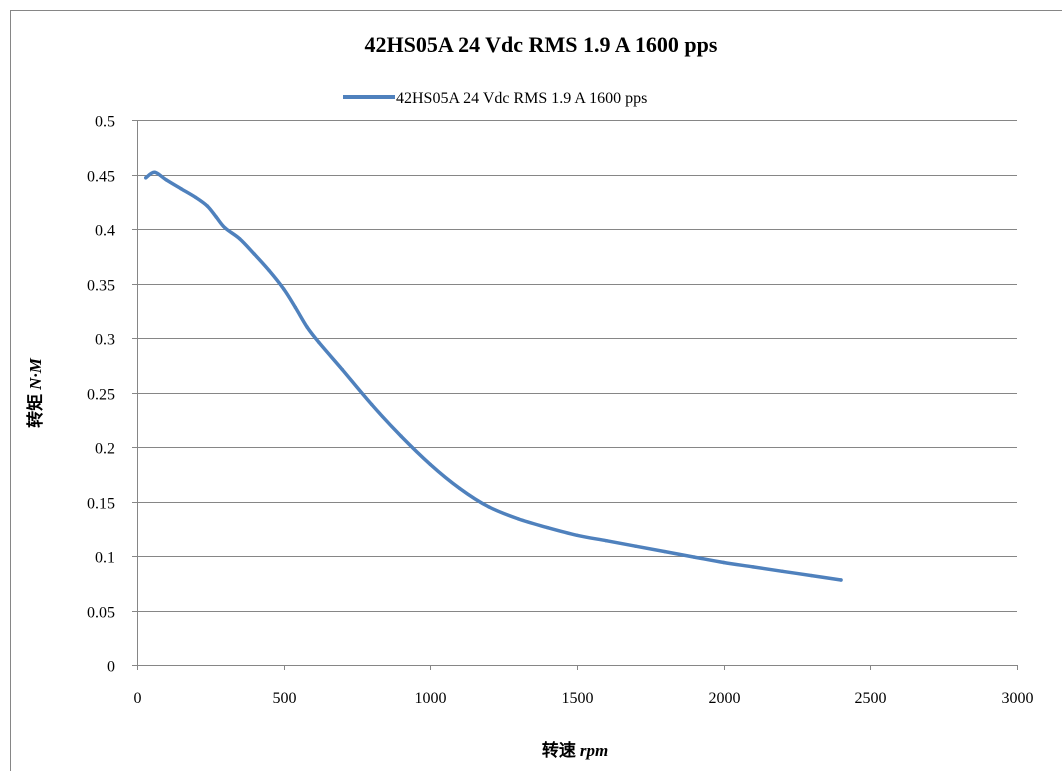  I want to click on x-axis-tick-labels: 0 500 1000 1500 2000 2500 3000, so click(584, 698).